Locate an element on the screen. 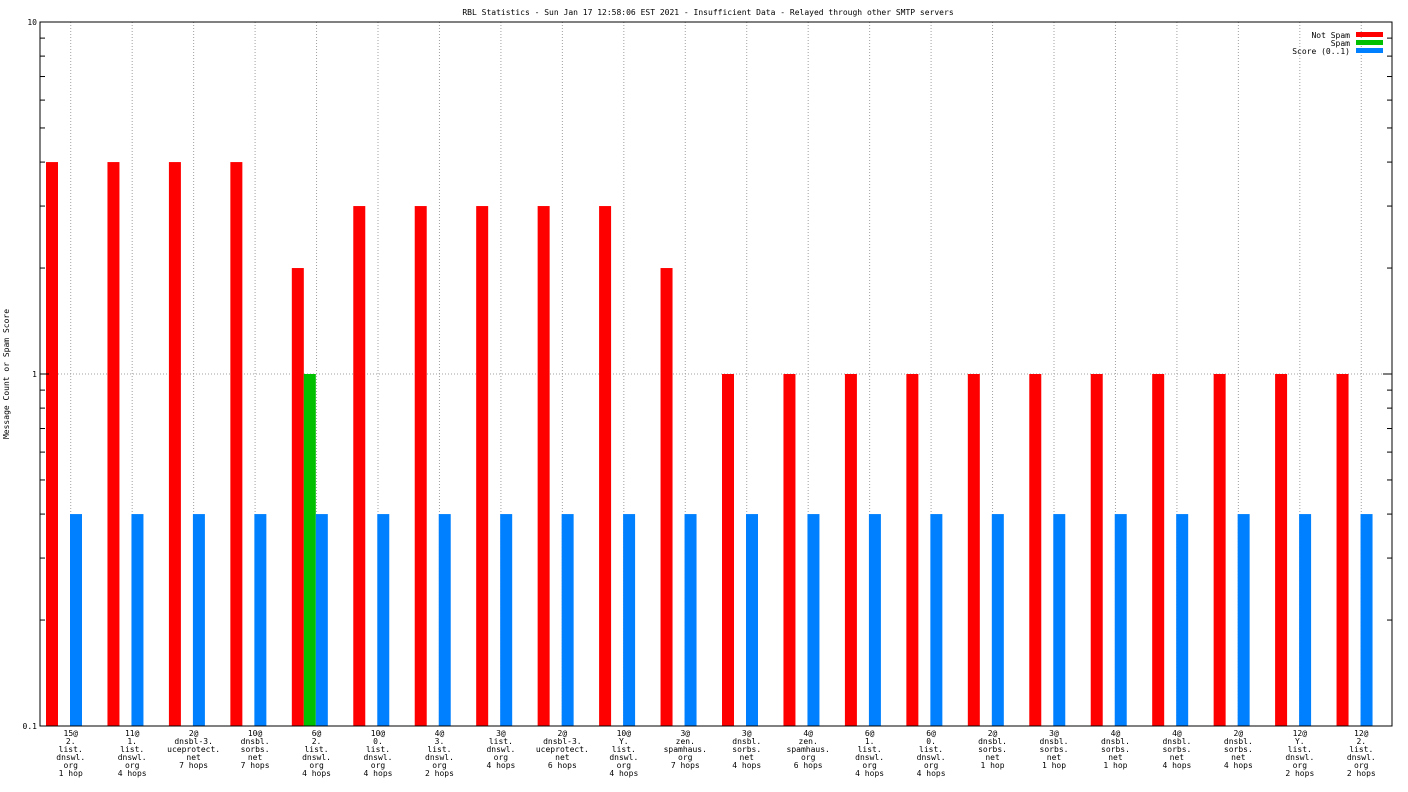  x-tick-label: 11@ 1. list. dnswl. org 4 hops is located at coordinates (132, 753).